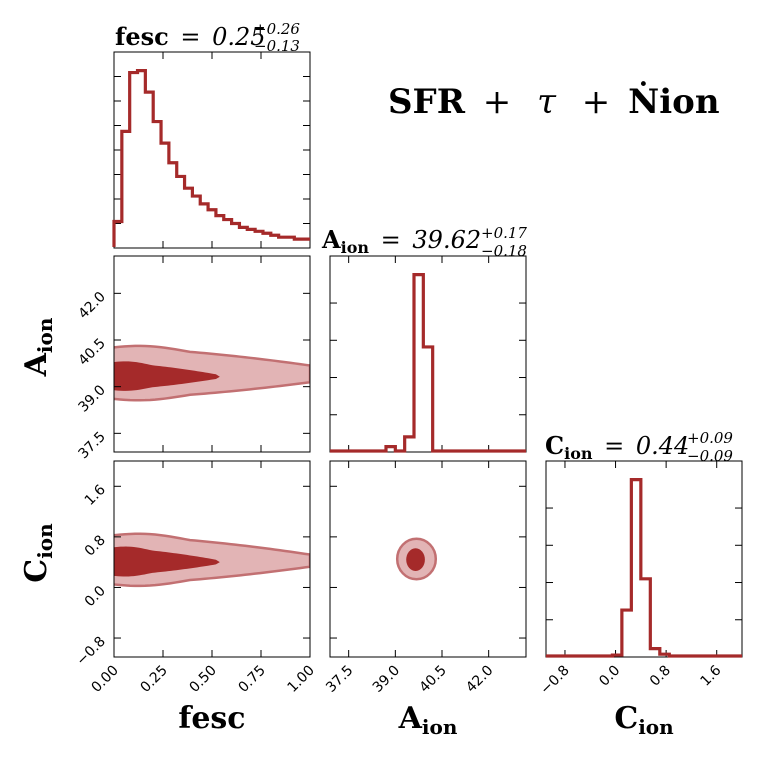 This screenshot has height=760, width=760. Describe the element at coordinates (630, 679) in the screenshot. I see `x-tick-labels-cion: −0.8 0.0 0.8 1.6` at that location.